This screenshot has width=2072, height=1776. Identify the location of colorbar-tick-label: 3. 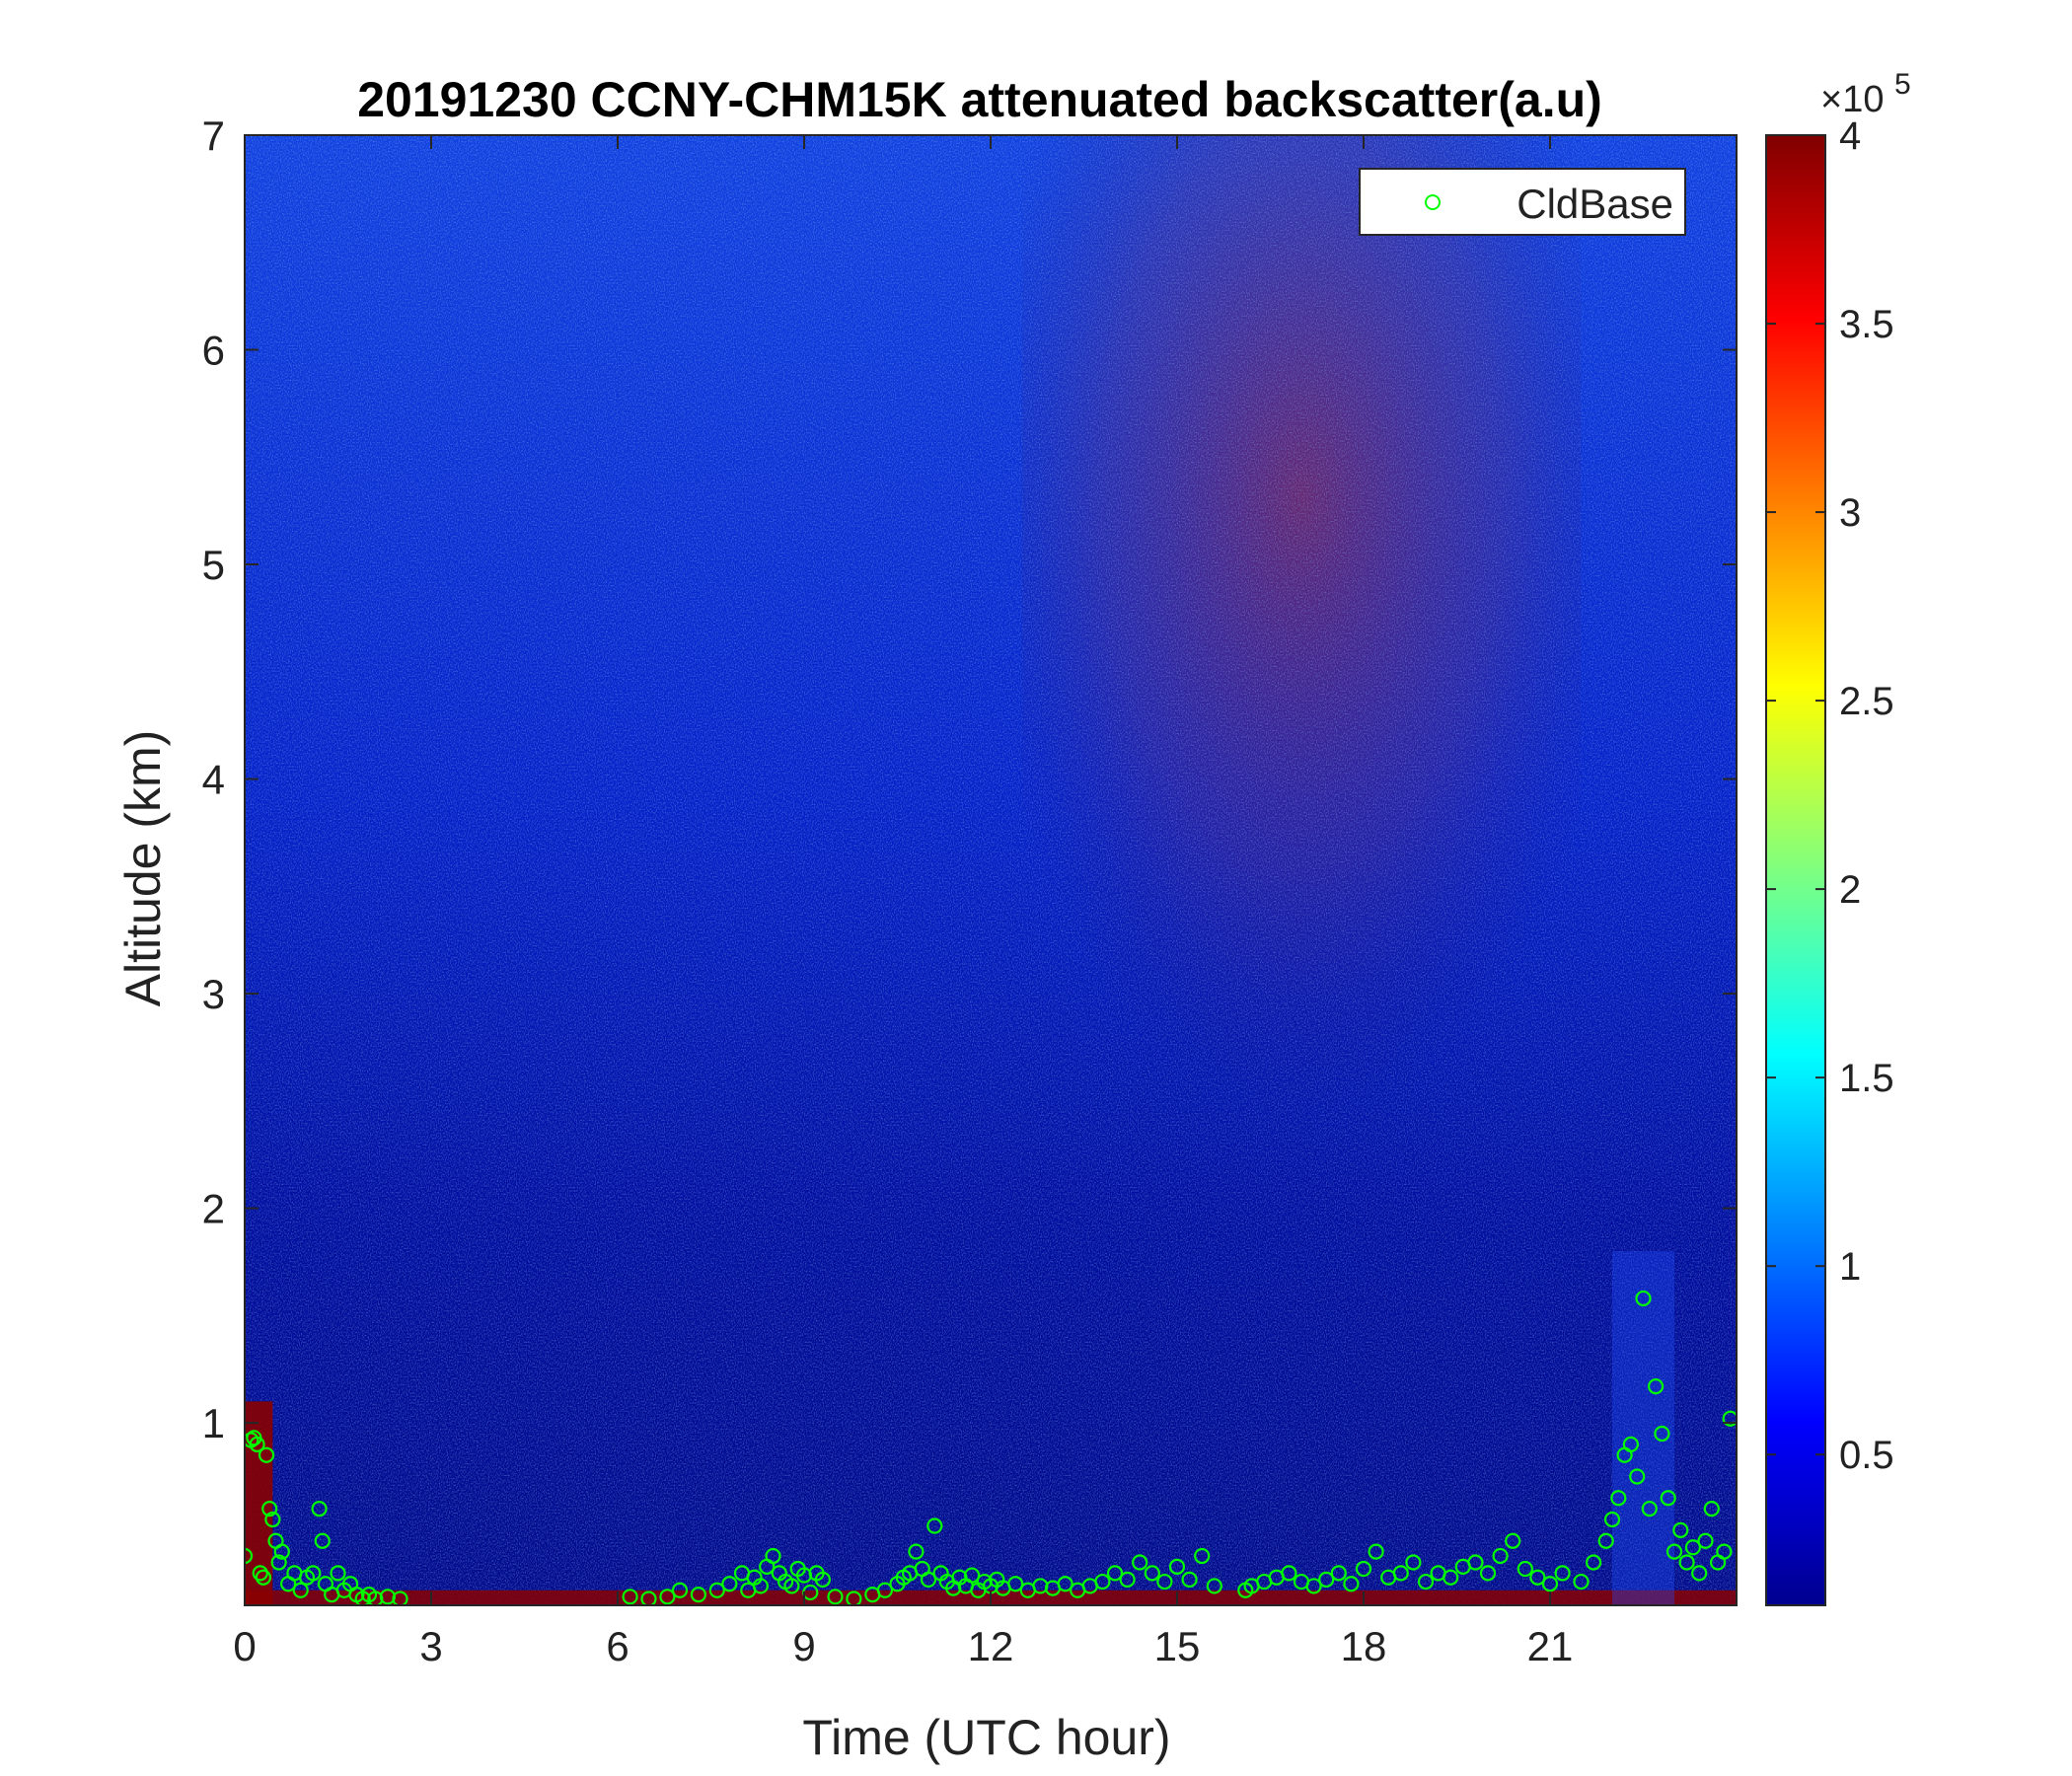
(1850, 513).